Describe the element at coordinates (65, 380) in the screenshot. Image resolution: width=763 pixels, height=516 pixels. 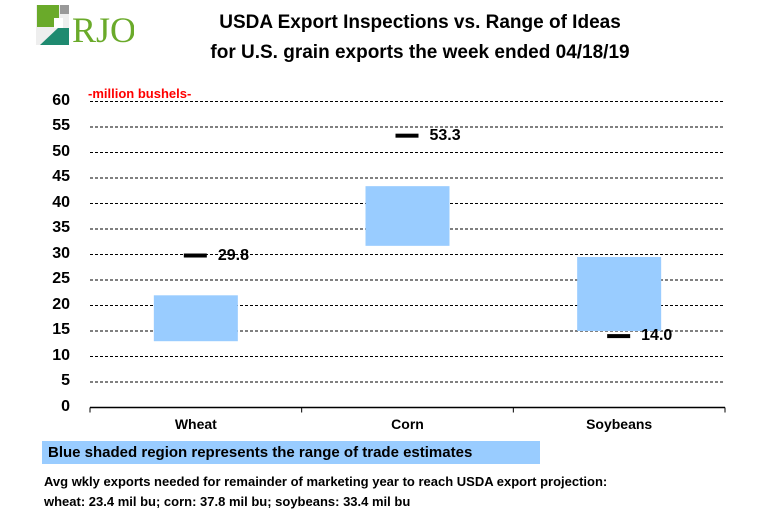
I see `y-tick-label: 5` at that location.